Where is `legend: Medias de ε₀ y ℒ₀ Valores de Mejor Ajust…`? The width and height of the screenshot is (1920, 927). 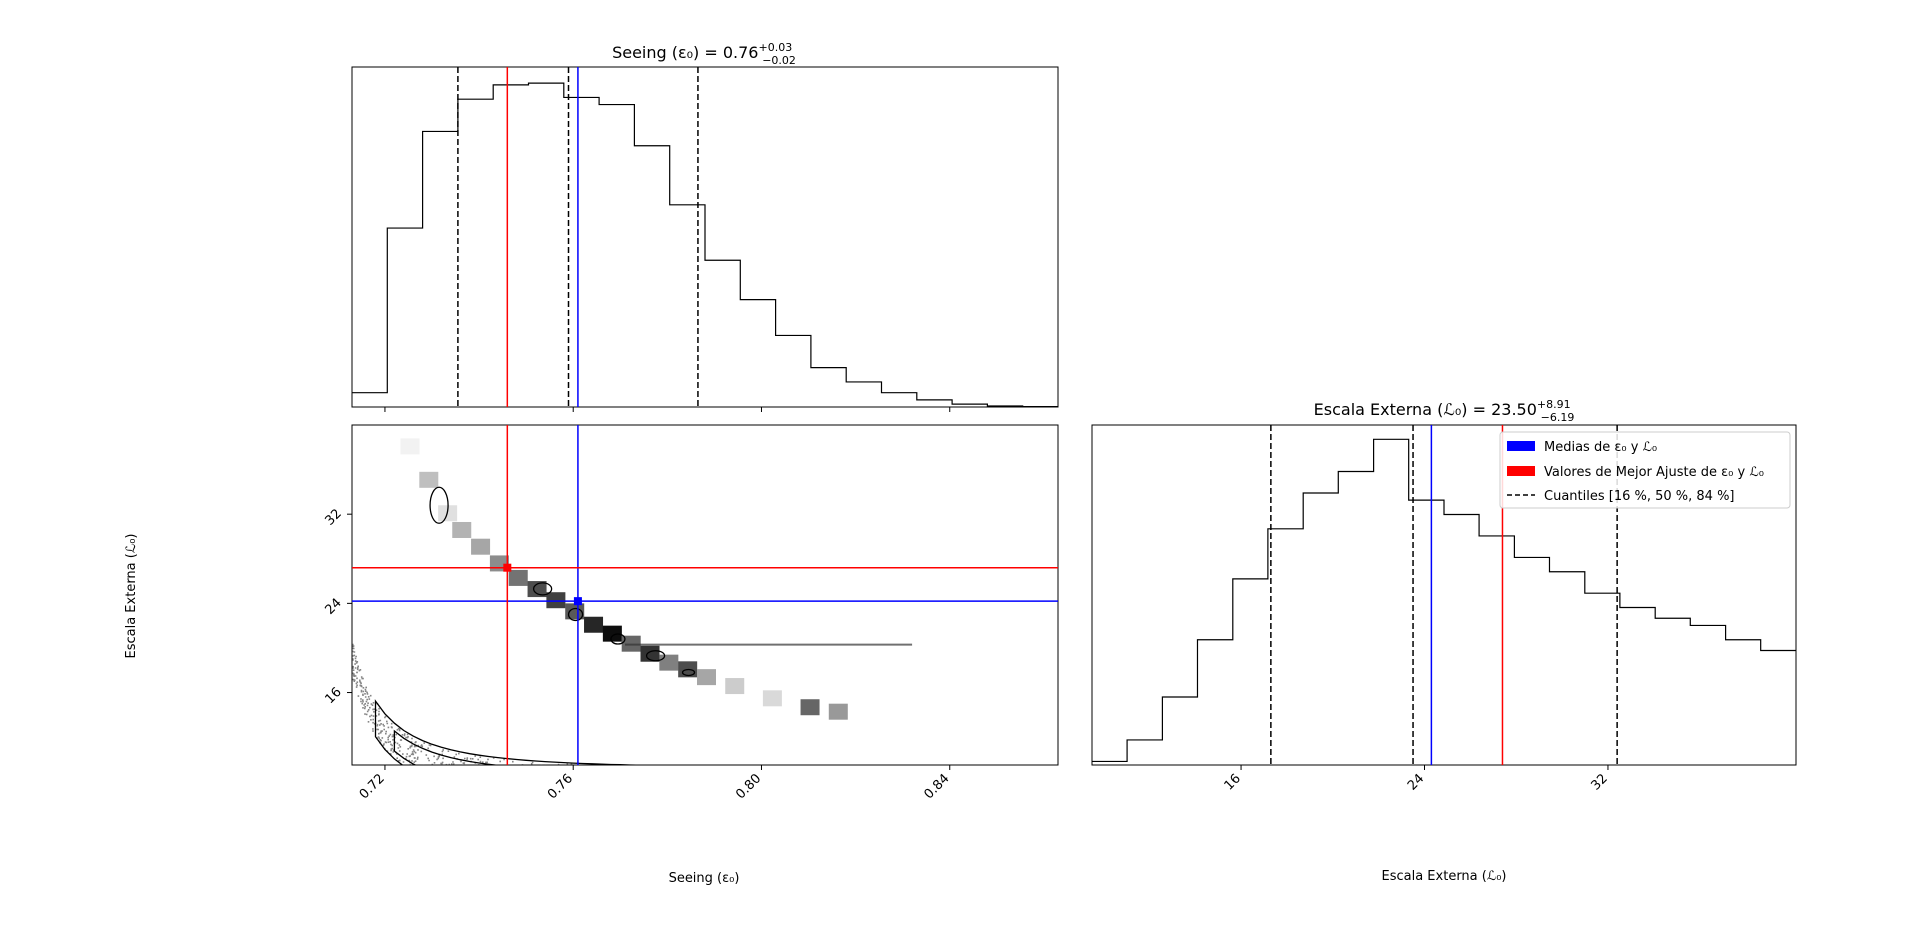 legend: Medias de ε₀ y ℒ₀ Valores de Mejor Ajust… is located at coordinates (1645, 470).